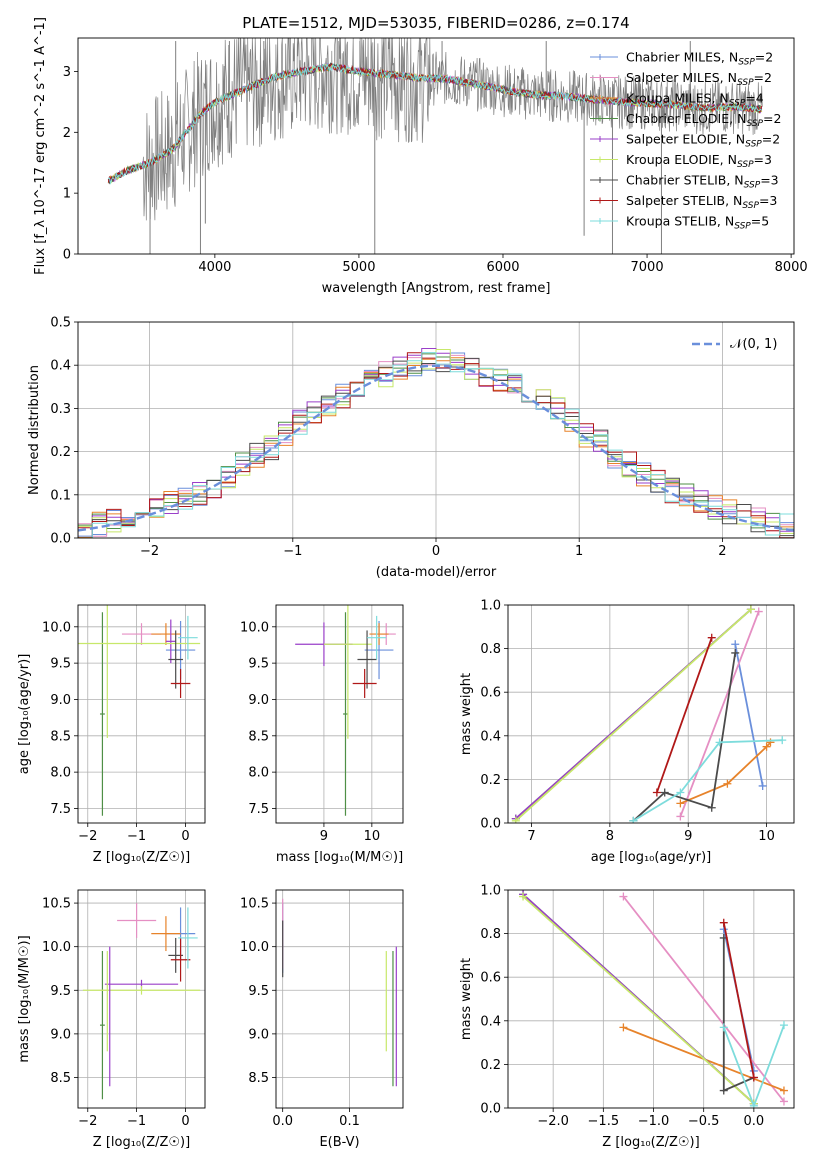  Describe the element at coordinates (702, 182) in the screenshot. I see `legend-label: Chabrier STELIB, NSSP=3` at that location.